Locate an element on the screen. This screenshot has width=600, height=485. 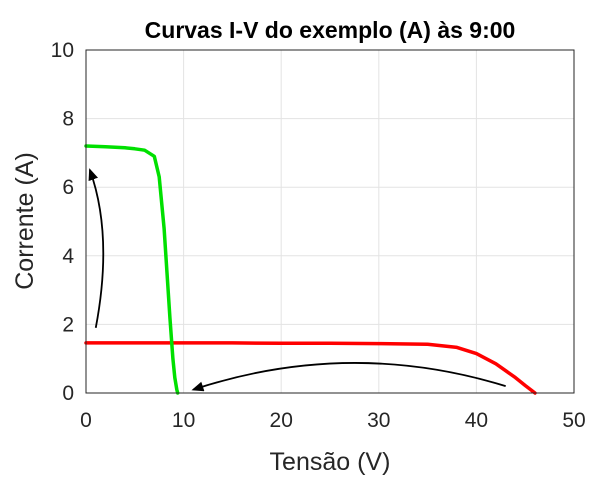
x-tick-label: 50 is located at coordinates (573, 420).